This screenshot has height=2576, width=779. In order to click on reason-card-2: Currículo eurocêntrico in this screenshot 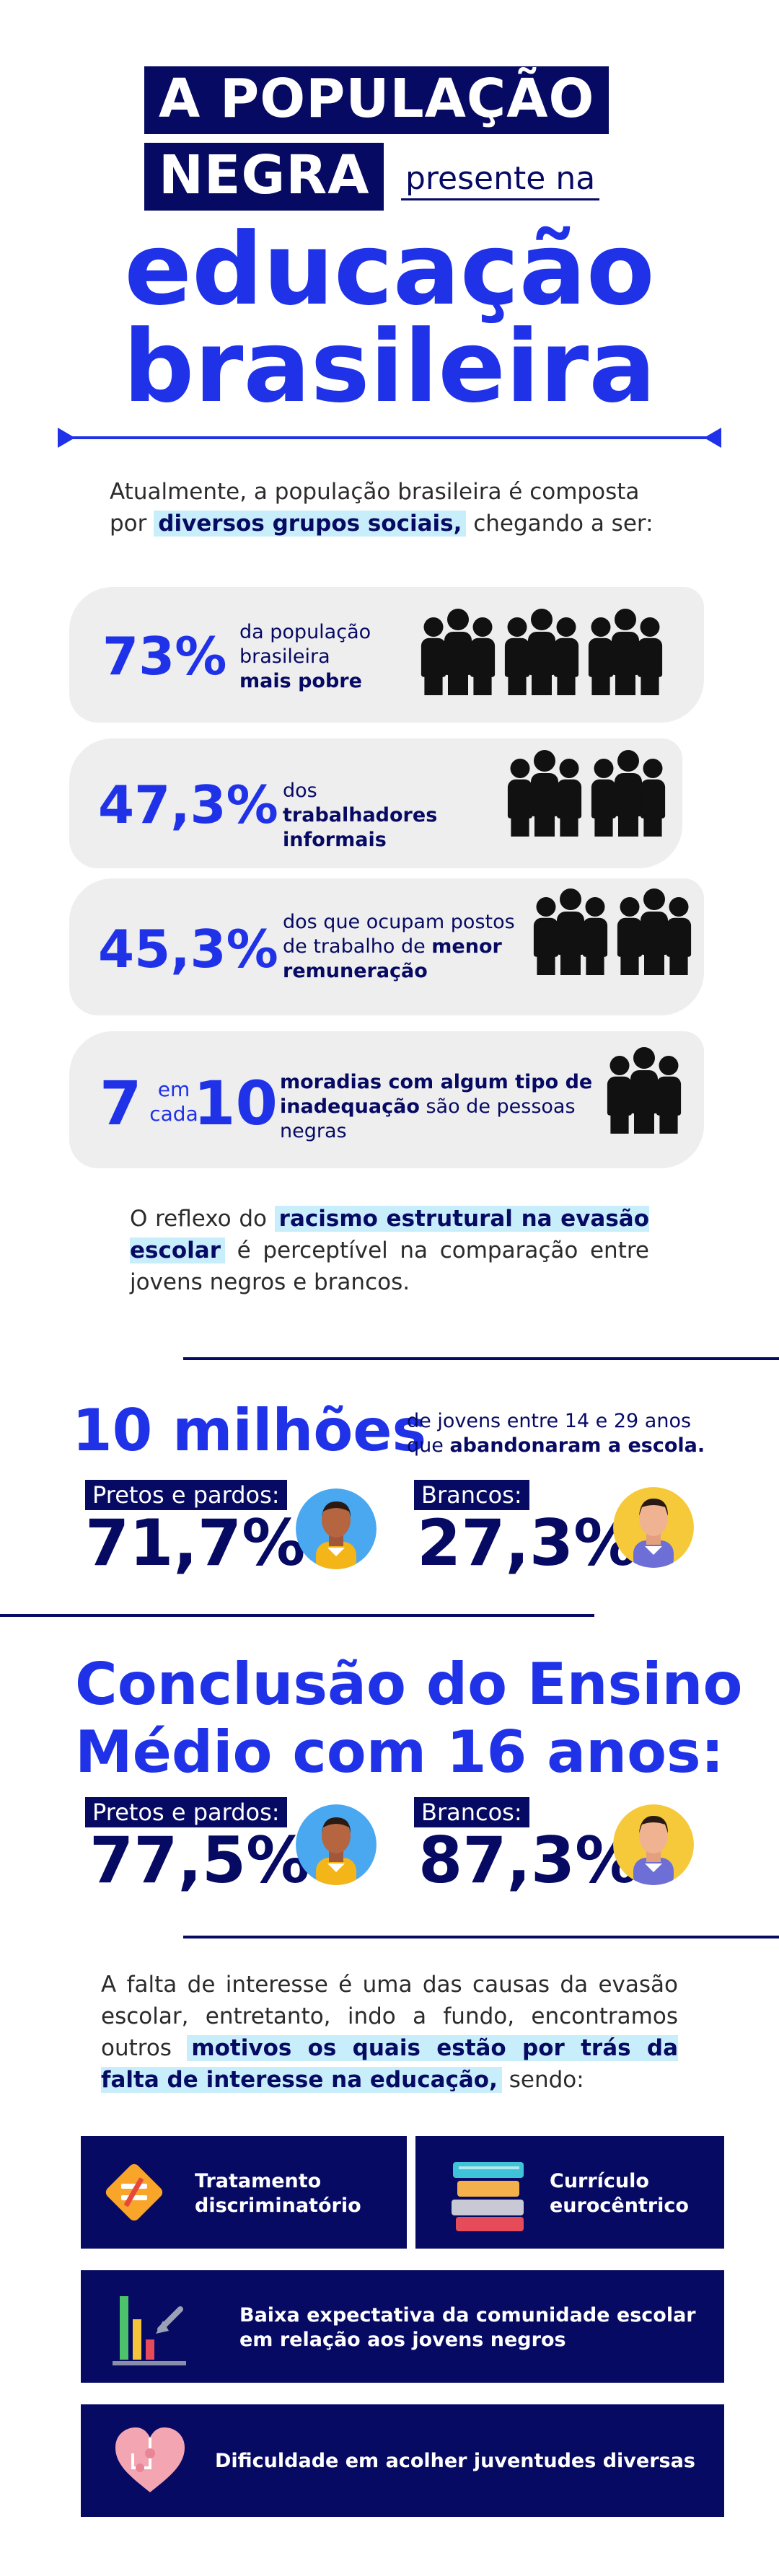, I will do `click(570, 2192)`.